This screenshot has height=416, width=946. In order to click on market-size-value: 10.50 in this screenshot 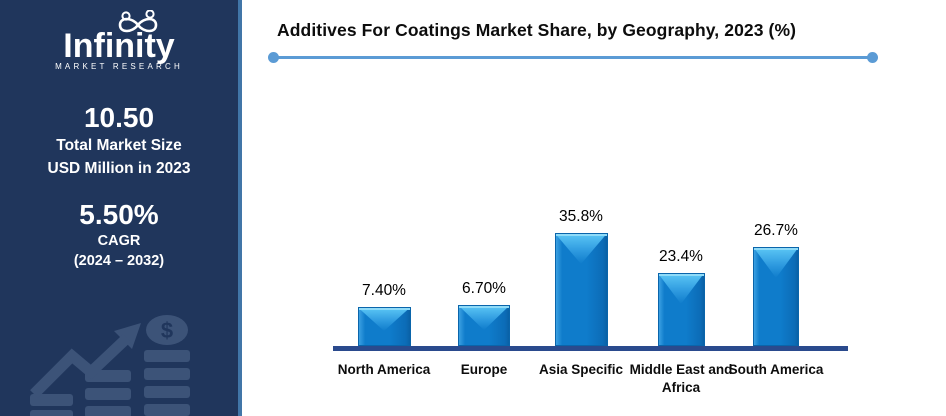, I will do `click(119, 117)`.